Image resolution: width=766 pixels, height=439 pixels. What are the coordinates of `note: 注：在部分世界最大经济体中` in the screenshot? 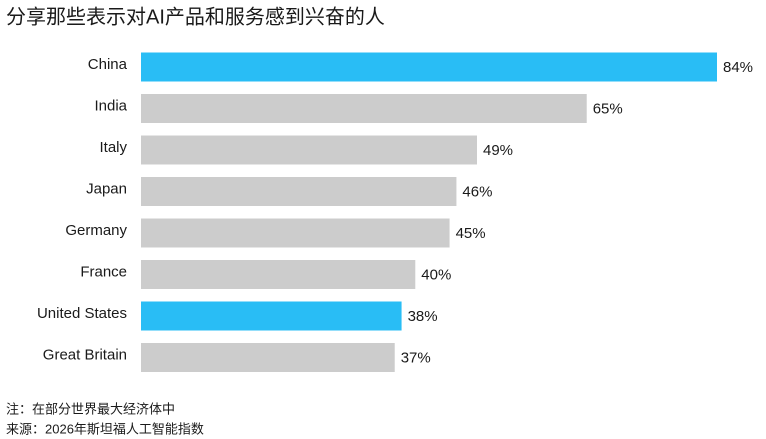 It's located at (90, 408).